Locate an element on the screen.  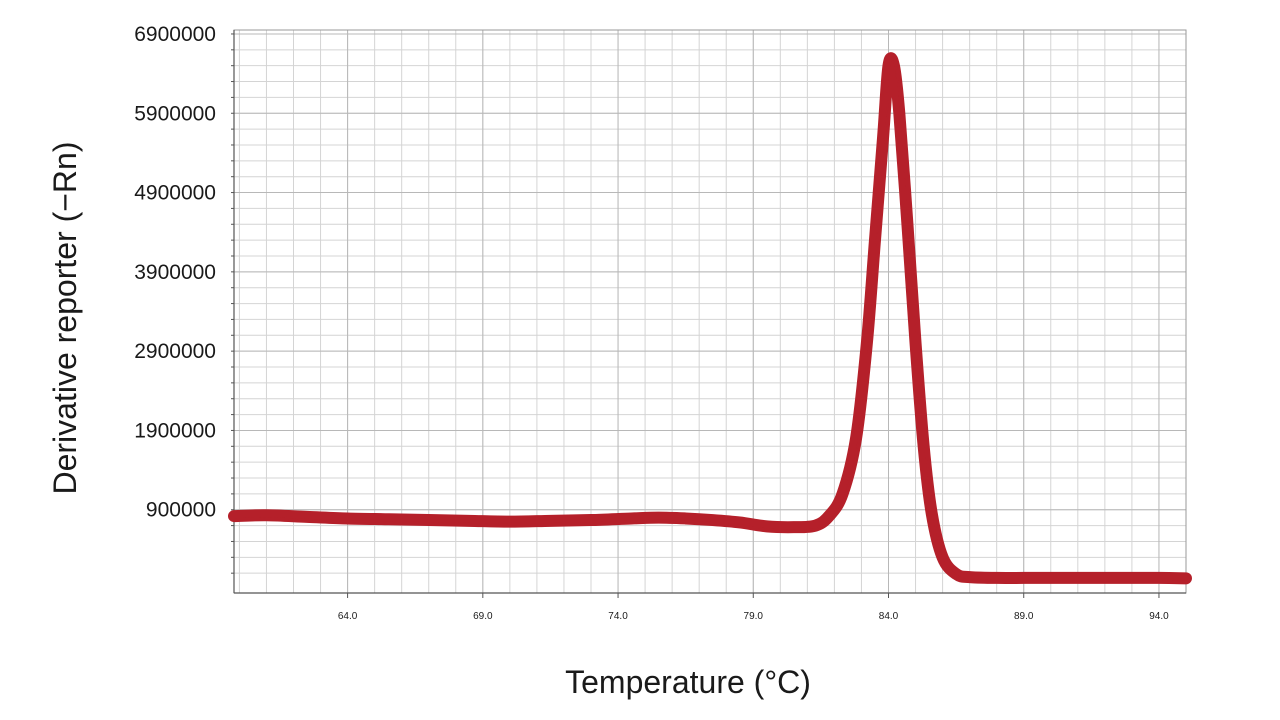
y-tick-label: 3900000 is located at coordinates (175, 272).